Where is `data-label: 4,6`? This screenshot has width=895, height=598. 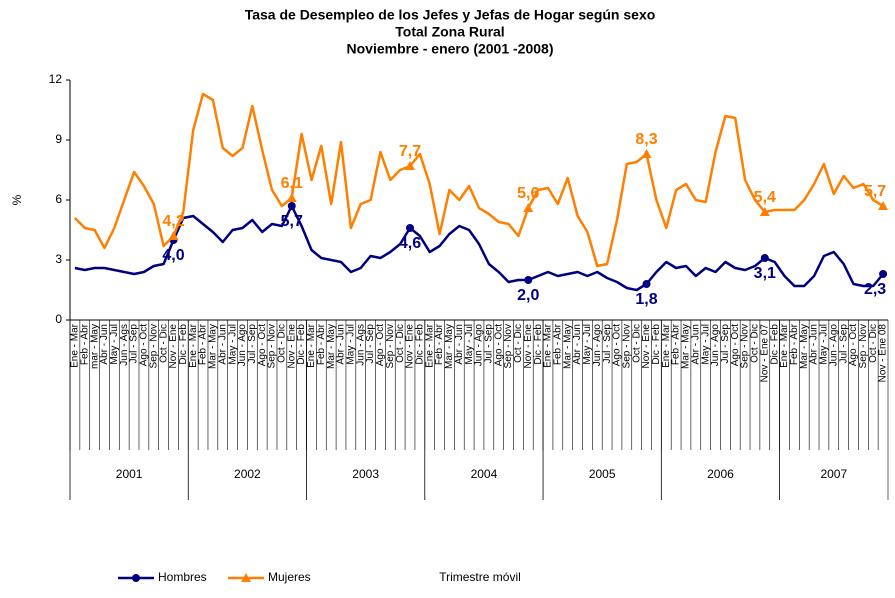 data-label: 4,6 is located at coordinates (410, 243).